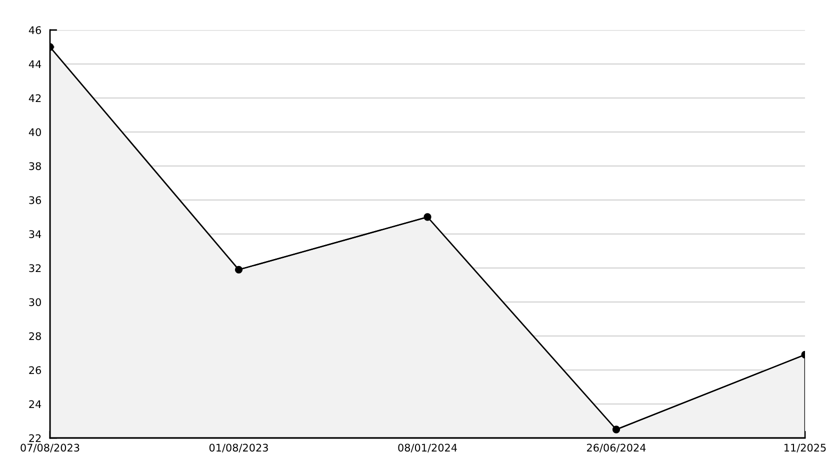  Describe the element at coordinates (35, 200) in the screenshot. I see `y-tick-label: 36` at that location.